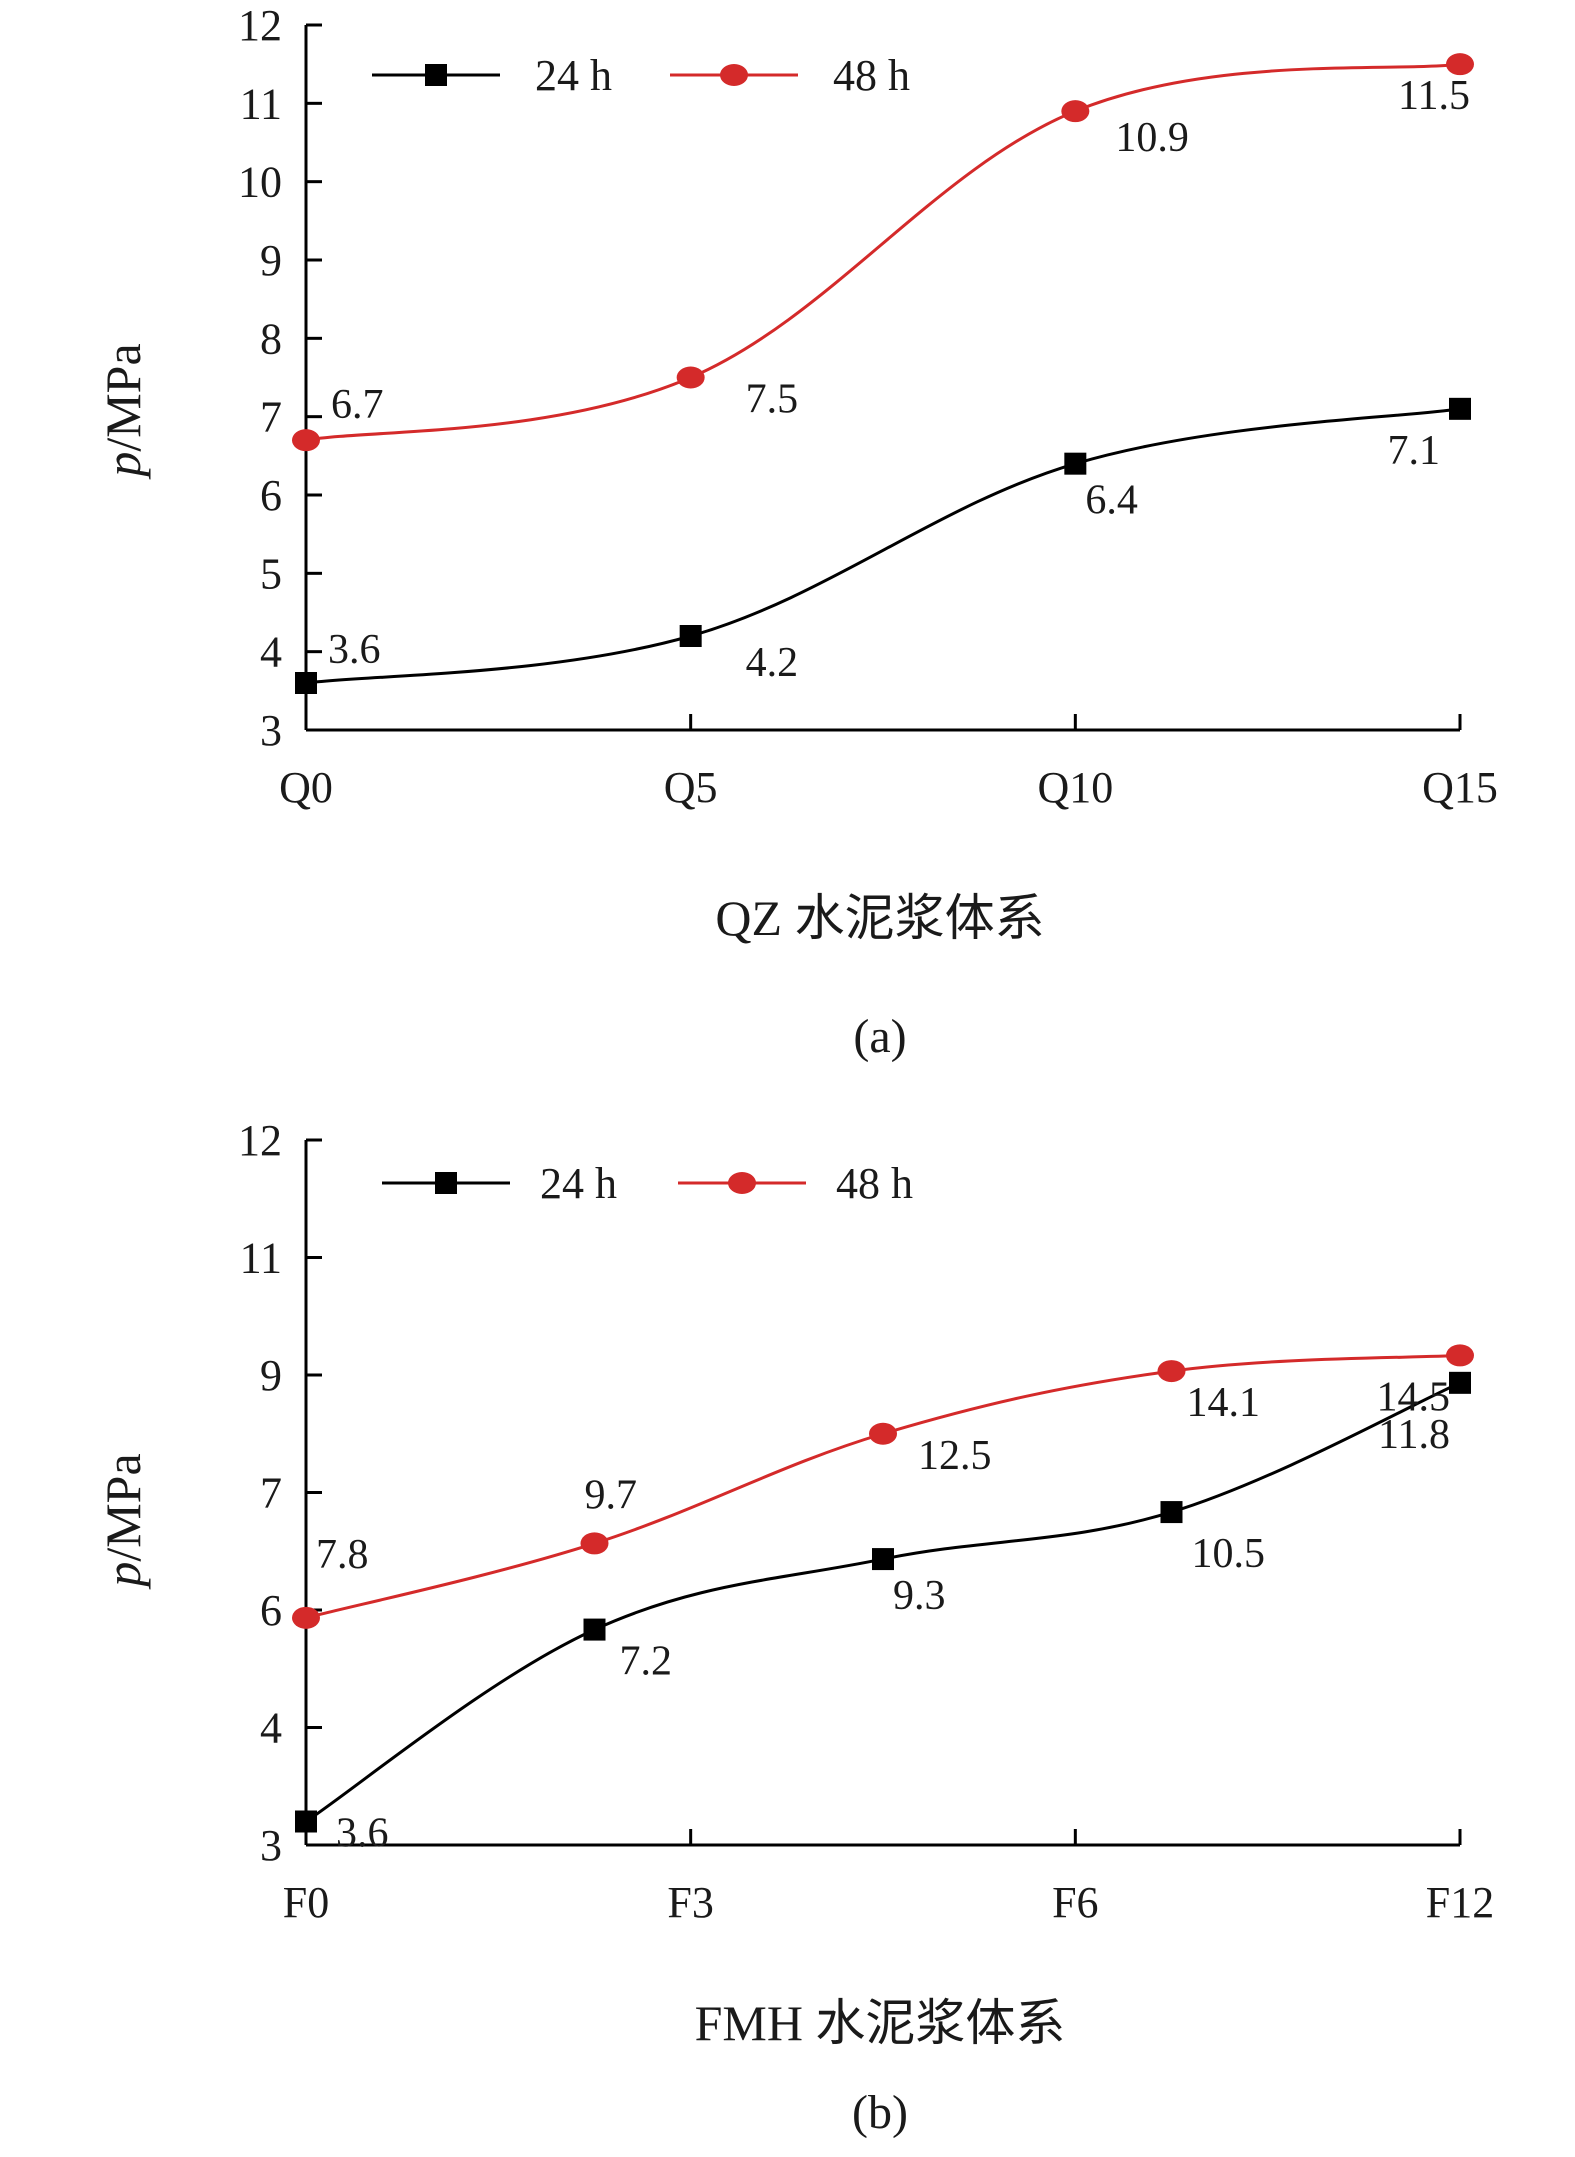 The image size is (1575, 2157). Describe the element at coordinates (271, 573) in the screenshot. I see `y-tick-label: 5` at that location.